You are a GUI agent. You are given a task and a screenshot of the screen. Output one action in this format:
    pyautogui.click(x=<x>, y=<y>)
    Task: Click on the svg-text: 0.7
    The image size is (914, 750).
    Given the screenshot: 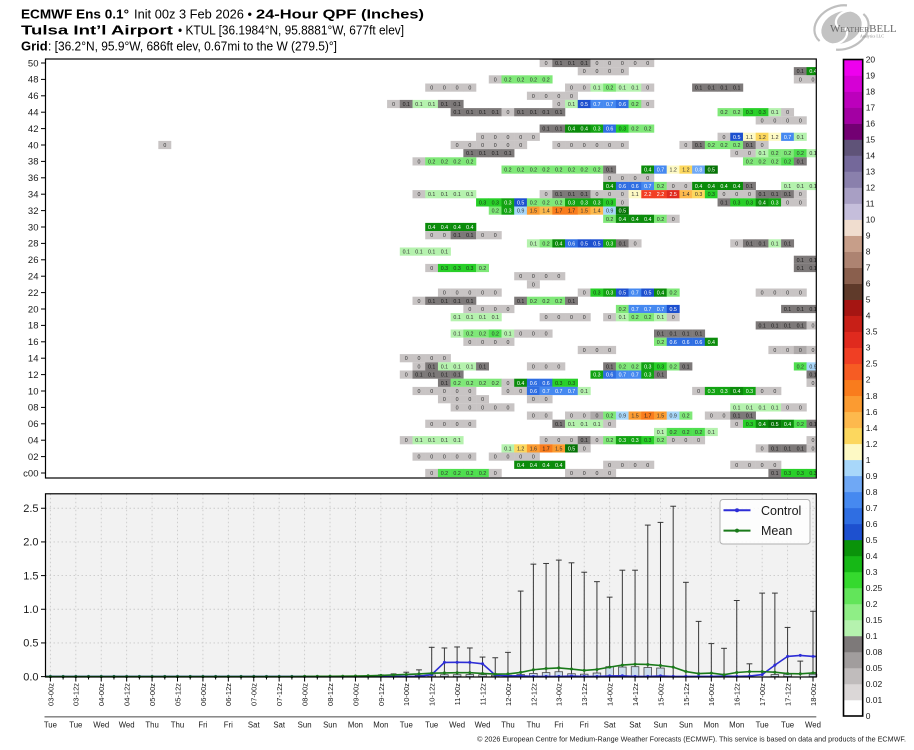 What is the action you would take?
    pyautogui.click(x=609, y=105)
    